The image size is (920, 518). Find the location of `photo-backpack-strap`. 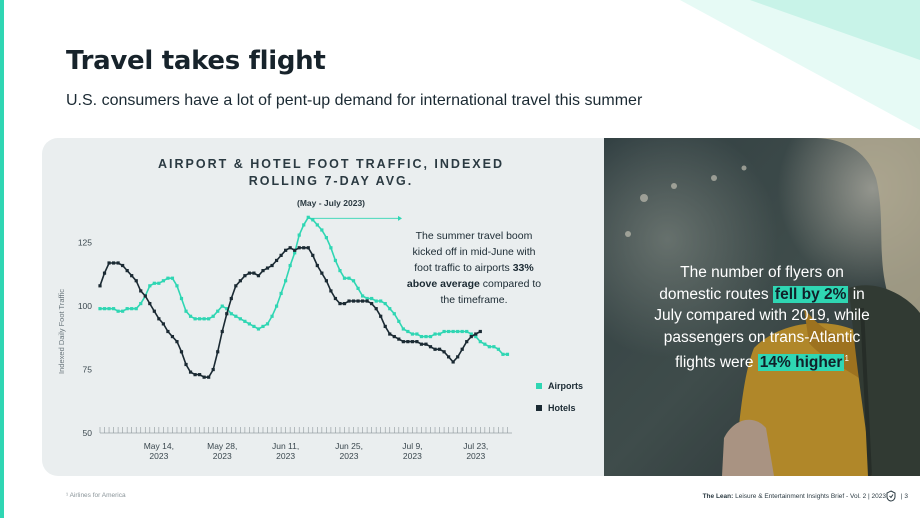

photo-backpack-strap is located at coordinates (866, 391).